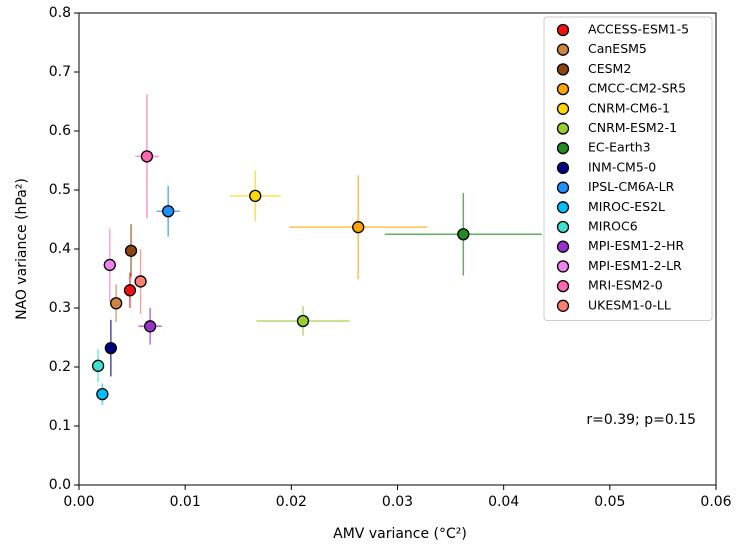  Describe the element at coordinates (60, 131) in the screenshot. I see `y-tick-label: 0.6` at that location.